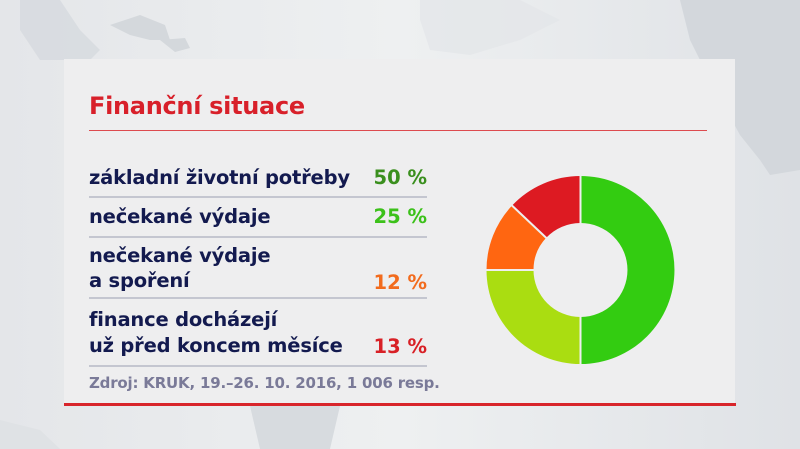 The height and width of the screenshot is (449, 800). Describe the element at coordinates (627, 270) in the screenshot. I see `donut-segment-basic-needs` at that location.